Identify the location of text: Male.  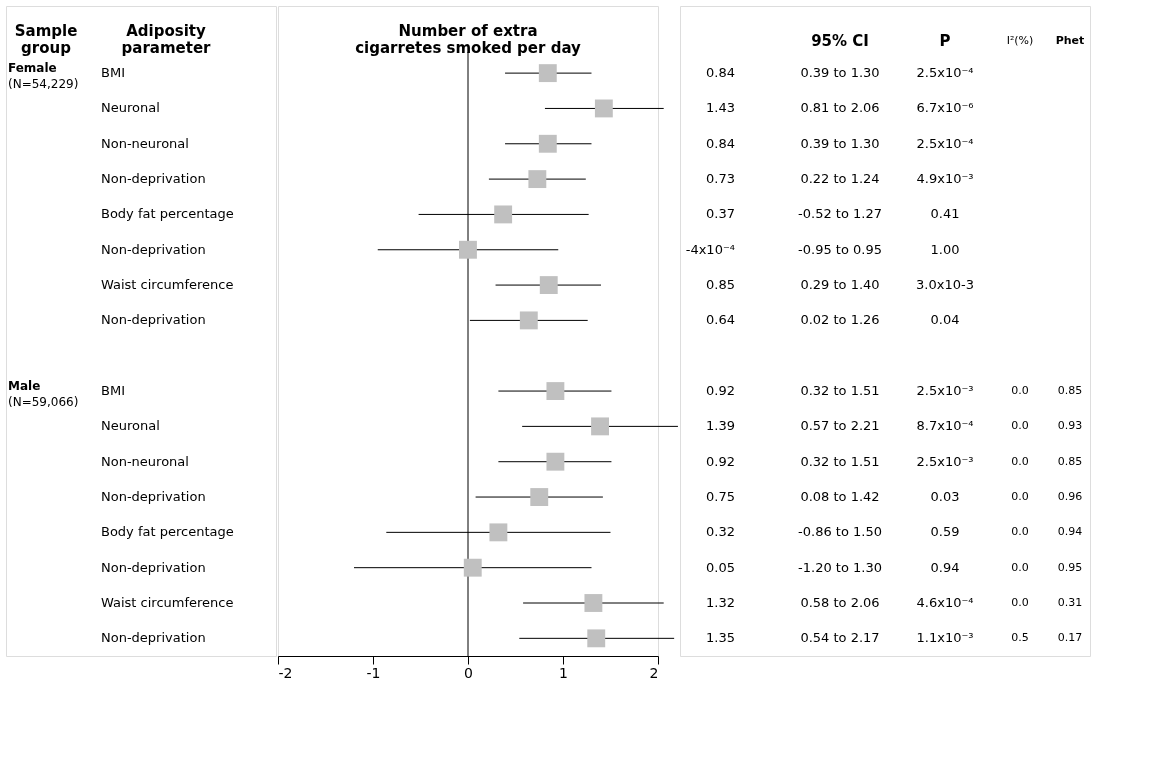
(24, 385).